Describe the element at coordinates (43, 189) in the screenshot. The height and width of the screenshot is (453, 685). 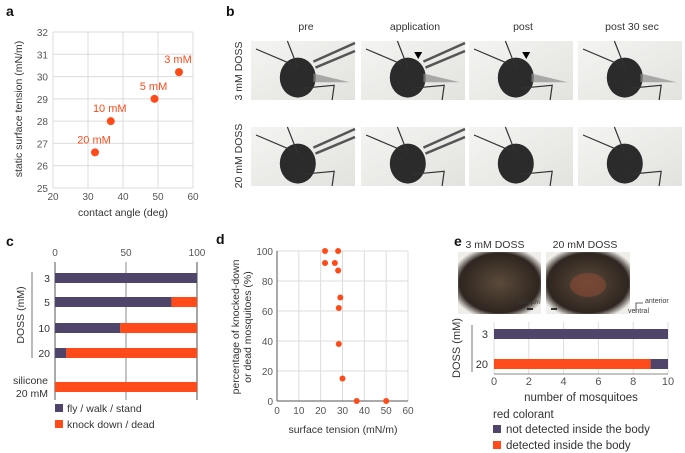
I see `y-tick-label: 25` at that location.